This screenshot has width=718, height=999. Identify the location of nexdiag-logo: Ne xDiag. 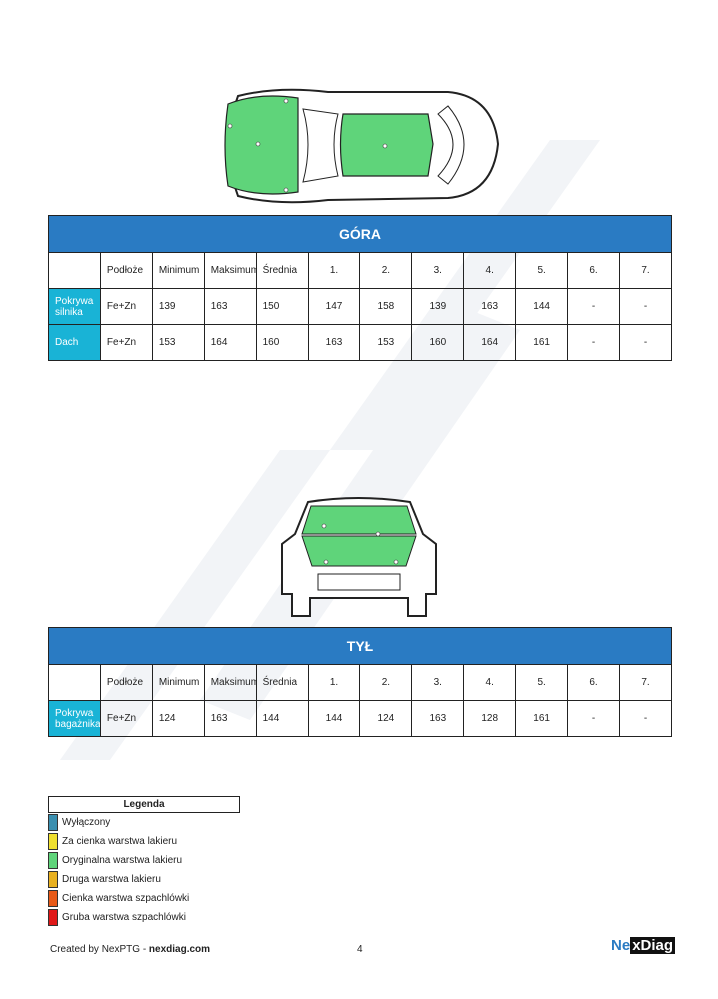
(643, 945).